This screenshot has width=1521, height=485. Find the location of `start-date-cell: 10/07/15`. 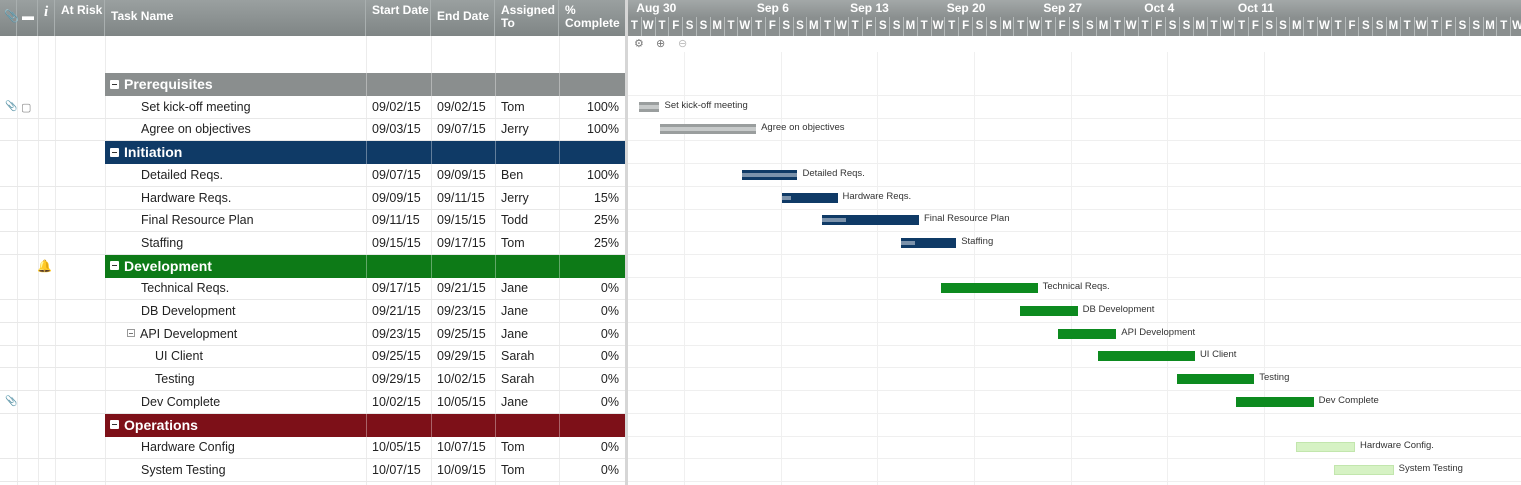

start-date-cell: 10/07/15 is located at coordinates (396, 469).